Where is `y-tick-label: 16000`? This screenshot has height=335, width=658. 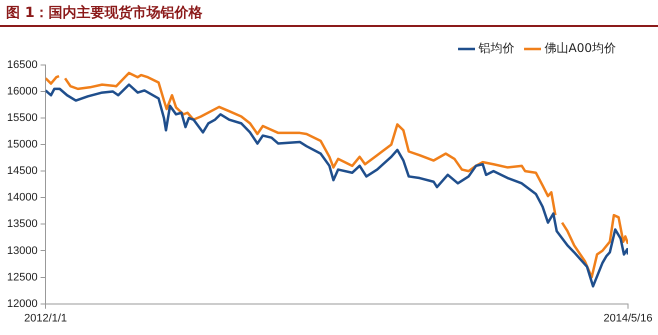 y-tick-label: 16000 is located at coordinates (22, 92).